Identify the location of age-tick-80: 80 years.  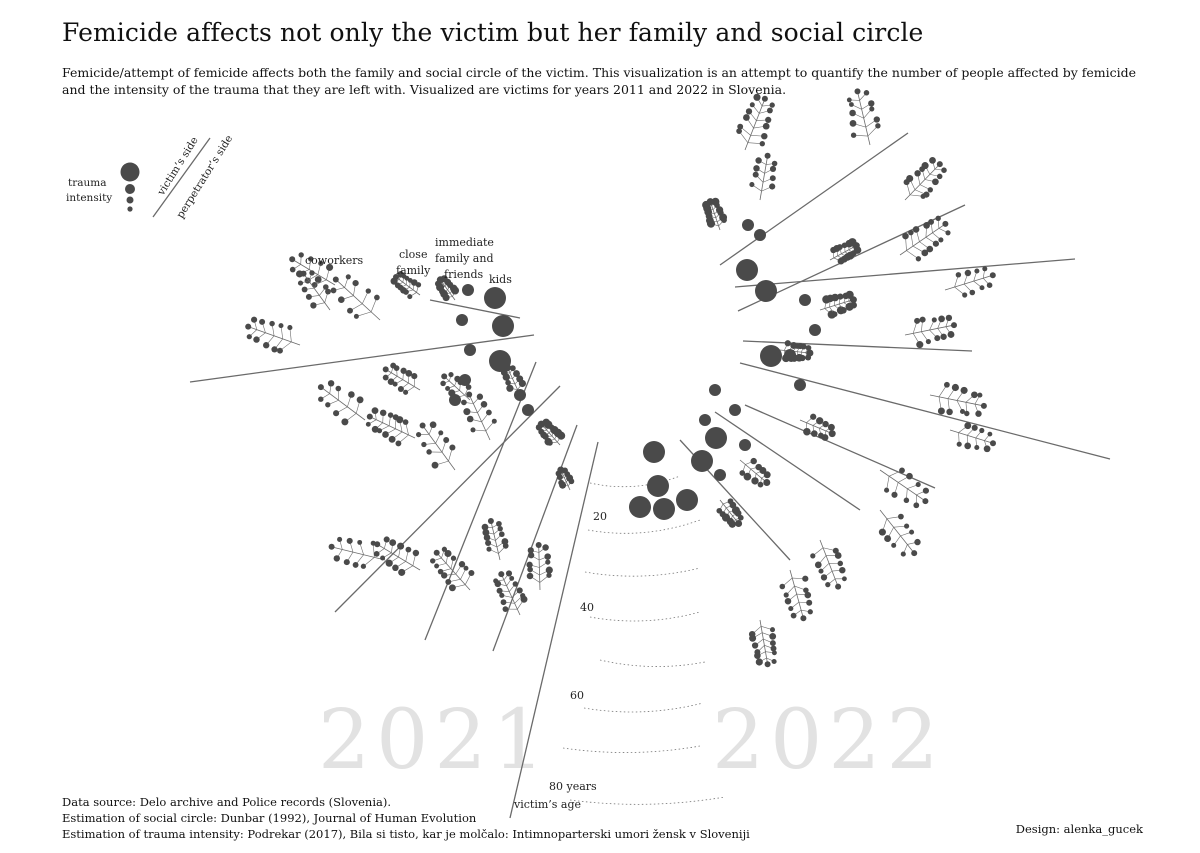
(573, 786).